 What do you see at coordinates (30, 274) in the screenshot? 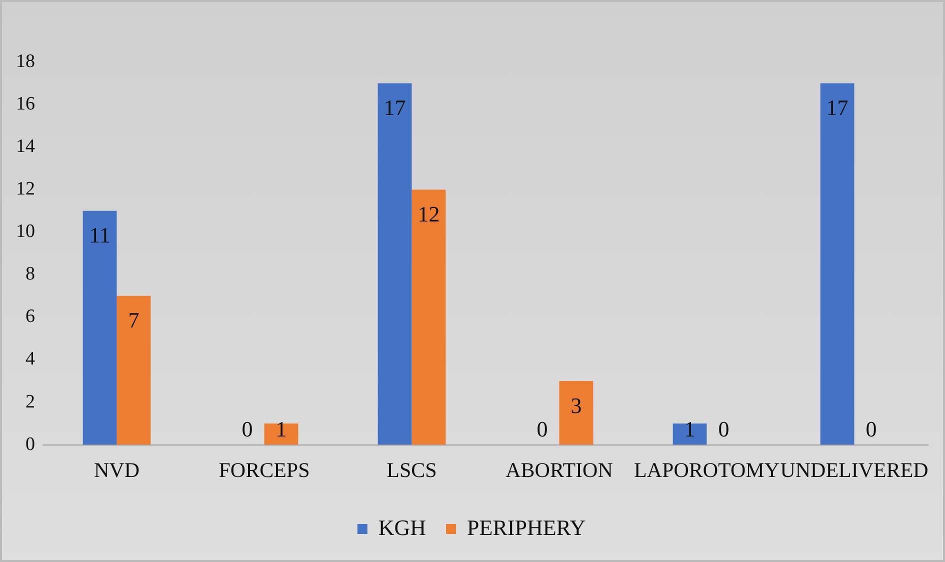
I see `y-tick-label: 8` at bounding box center [30, 274].